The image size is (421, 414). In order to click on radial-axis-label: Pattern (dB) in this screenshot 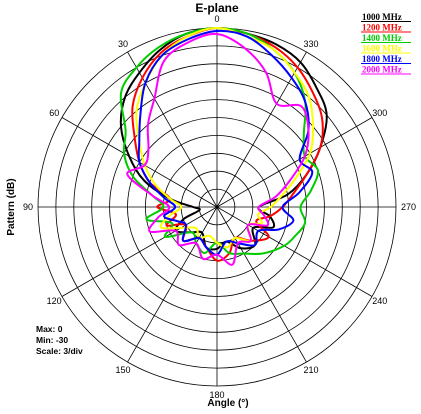, I will do `click(11, 206)`.